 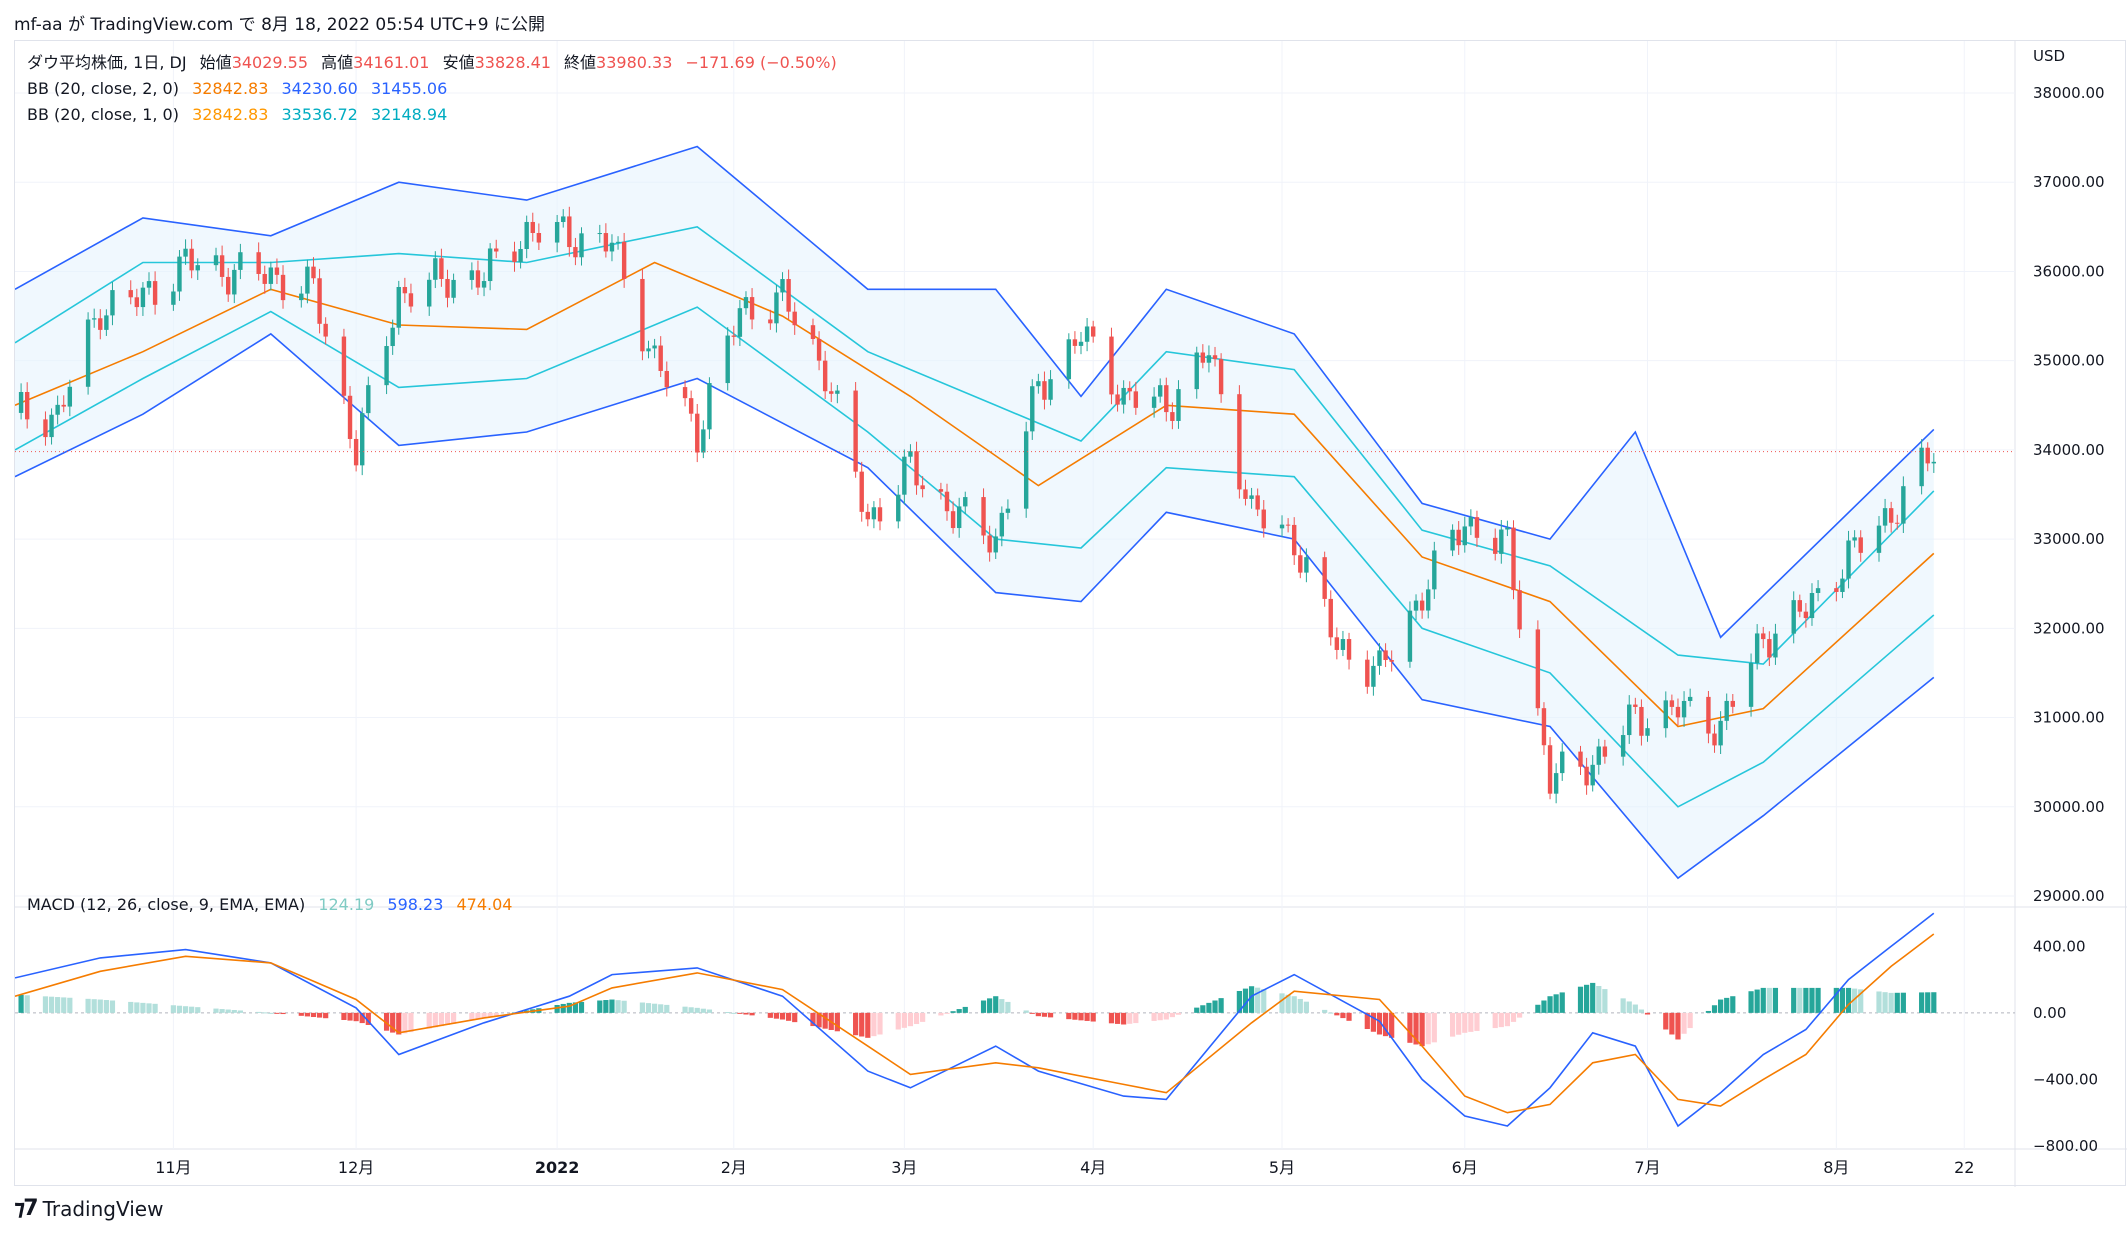 What do you see at coordinates (2069, 361) in the screenshot?
I see `price-tick-label: 35000.00` at bounding box center [2069, 361].